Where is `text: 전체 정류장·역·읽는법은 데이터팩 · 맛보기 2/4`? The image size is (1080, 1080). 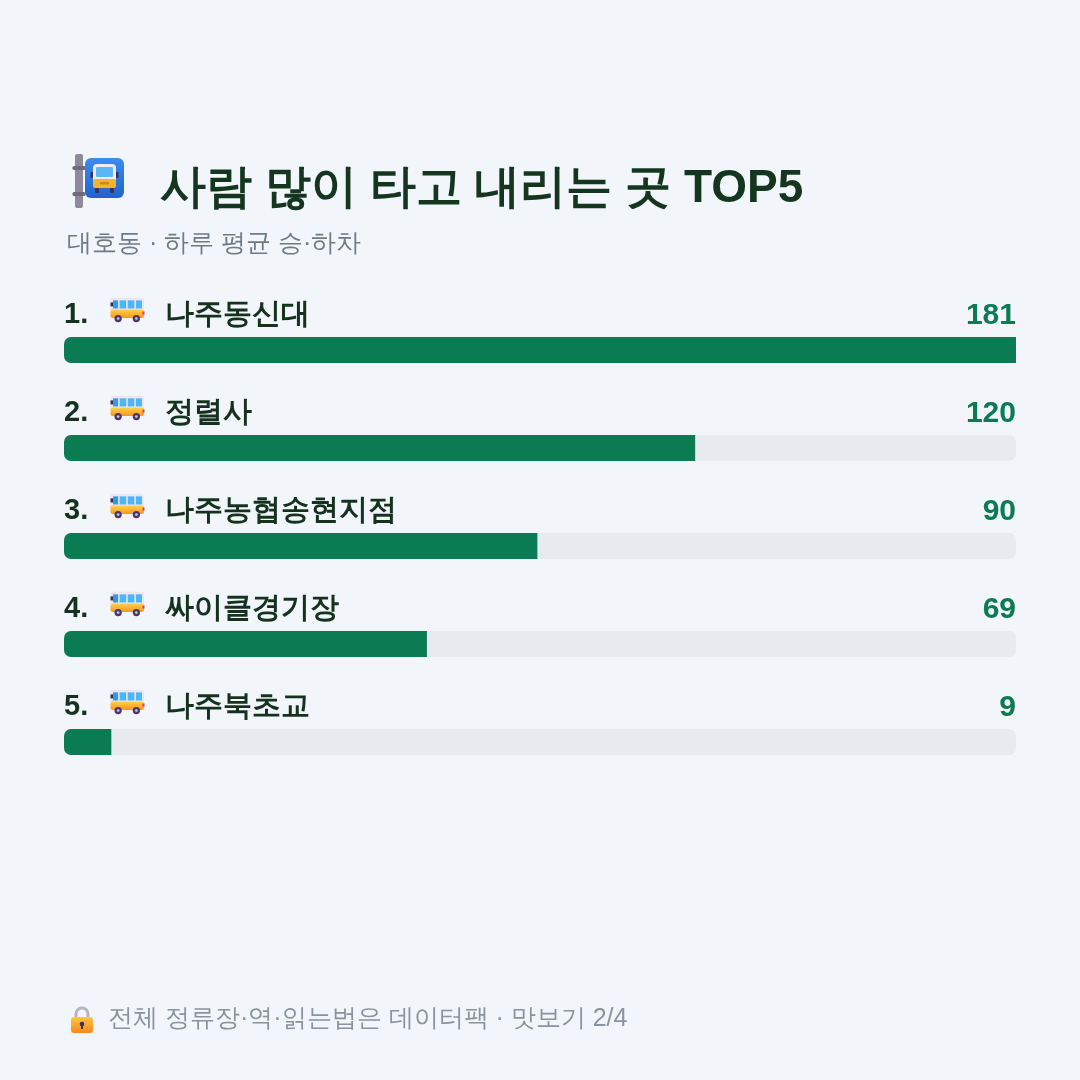
text: 전체 정류장·역·읽는법은 데이터팩 · 맛보기 2/4 is located at coordinates (368, 1016).